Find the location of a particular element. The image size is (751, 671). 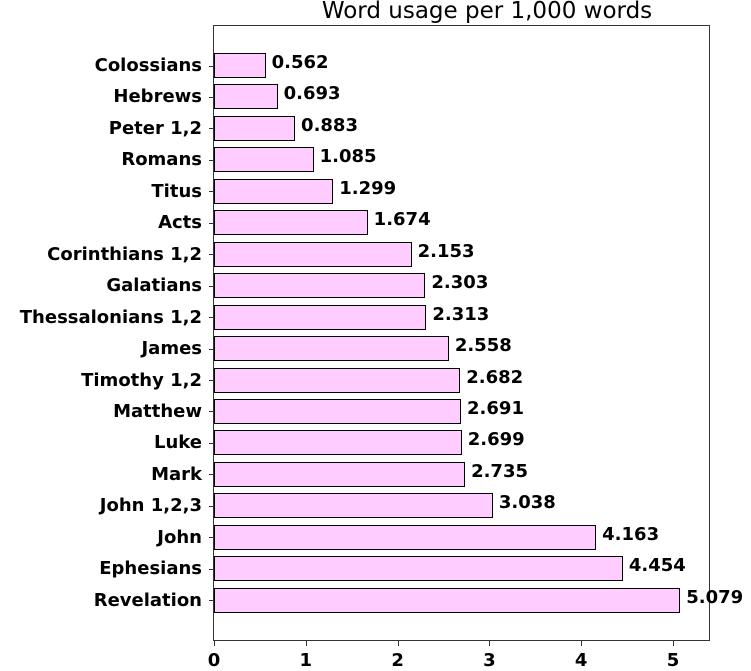

y-axis-label: James is located at coordinates (171, 349).